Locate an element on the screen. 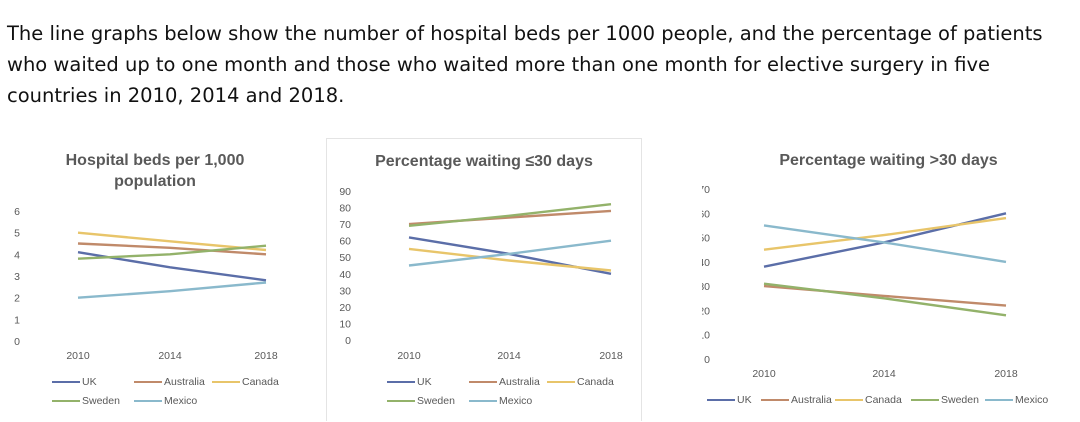 Image resolution: width=1080 pixels, height=422 pixels. y-tick-label: 5 is located at coordinates (17, 234).